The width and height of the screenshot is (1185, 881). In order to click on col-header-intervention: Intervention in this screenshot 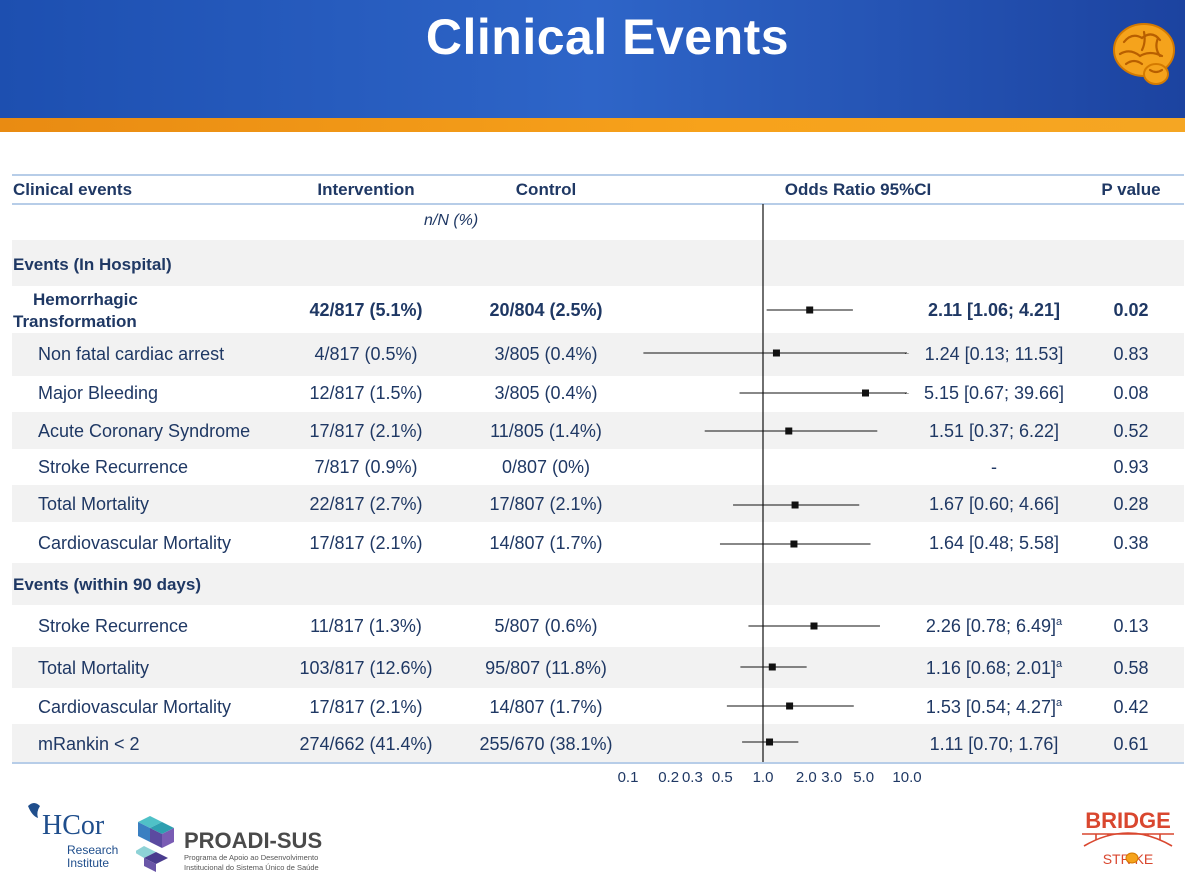, I will do `click(366, 189)`.